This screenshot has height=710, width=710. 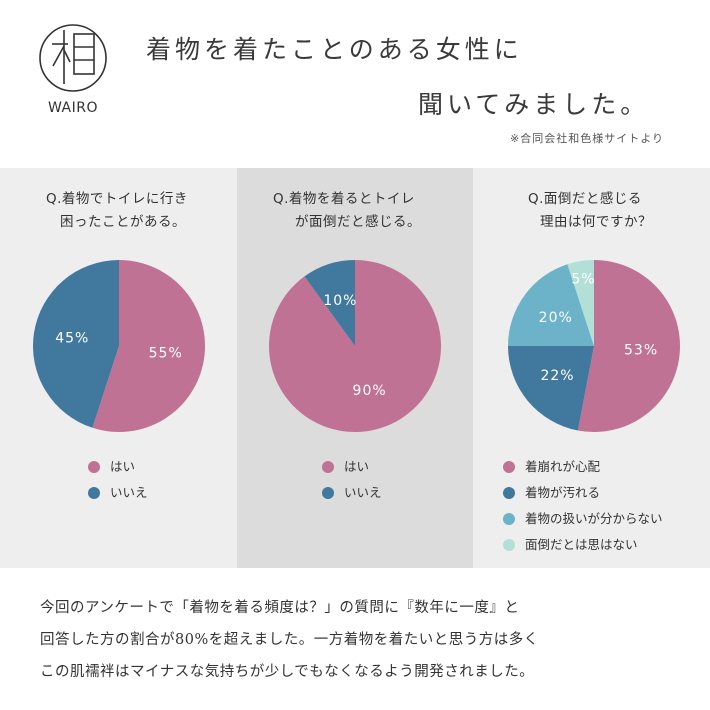 What do you see at coordinates (596, 222) in the screenshot?
I see `question-3-line-2: 理由は何ですか？` at bounding box center [596, 222].